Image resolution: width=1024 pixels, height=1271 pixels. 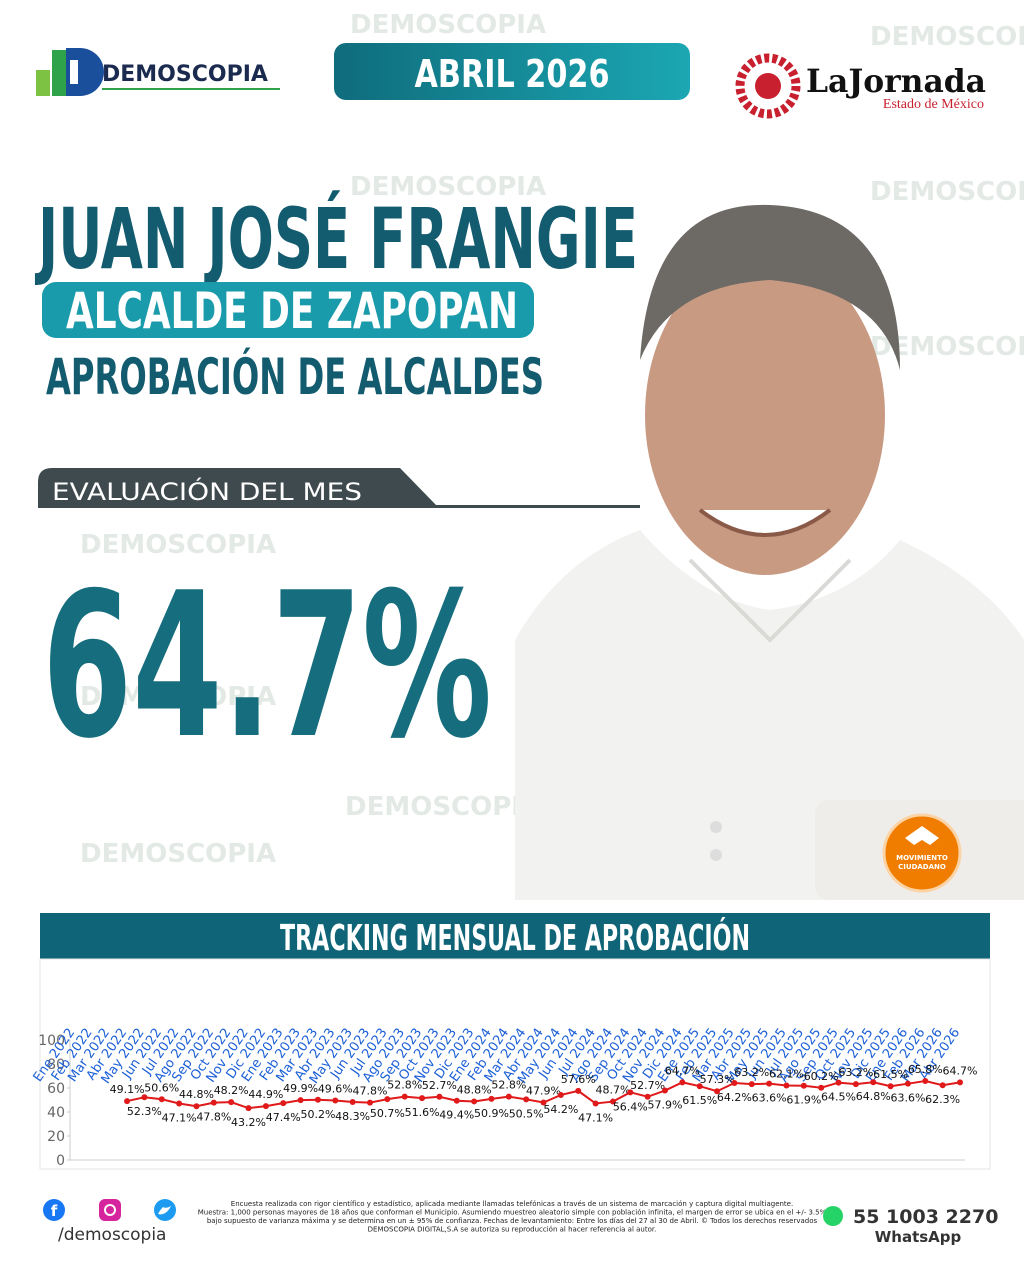 I want to click on data-label: 62.3%, so click(x=942, y=1099).